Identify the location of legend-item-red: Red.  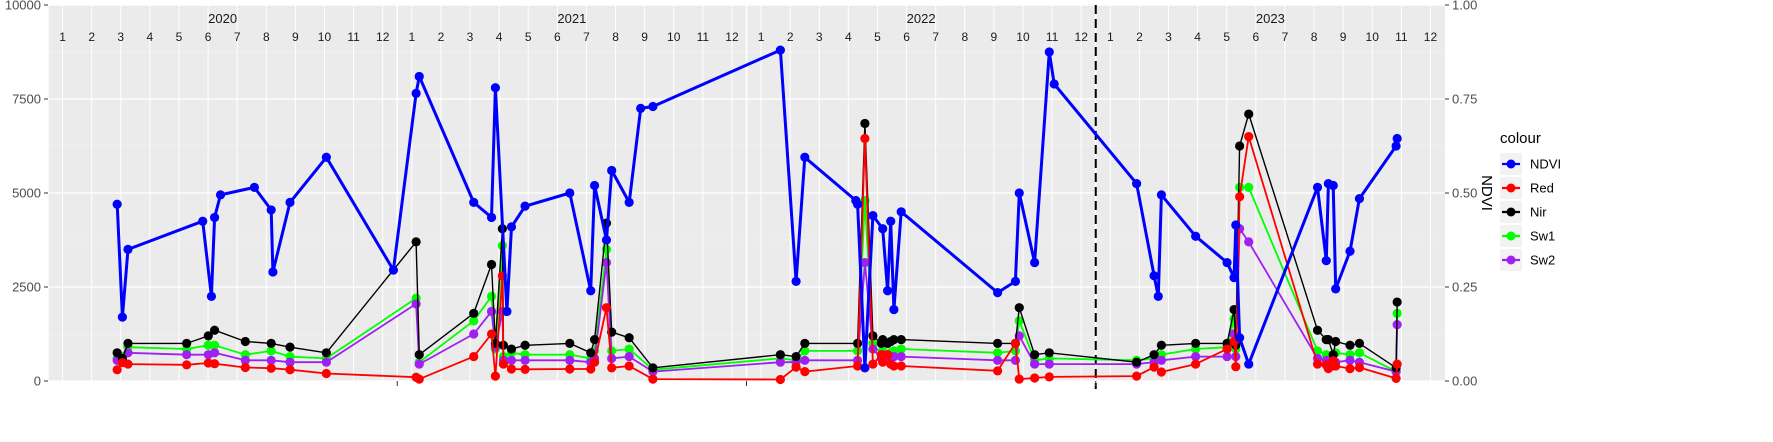
(1527, 188).